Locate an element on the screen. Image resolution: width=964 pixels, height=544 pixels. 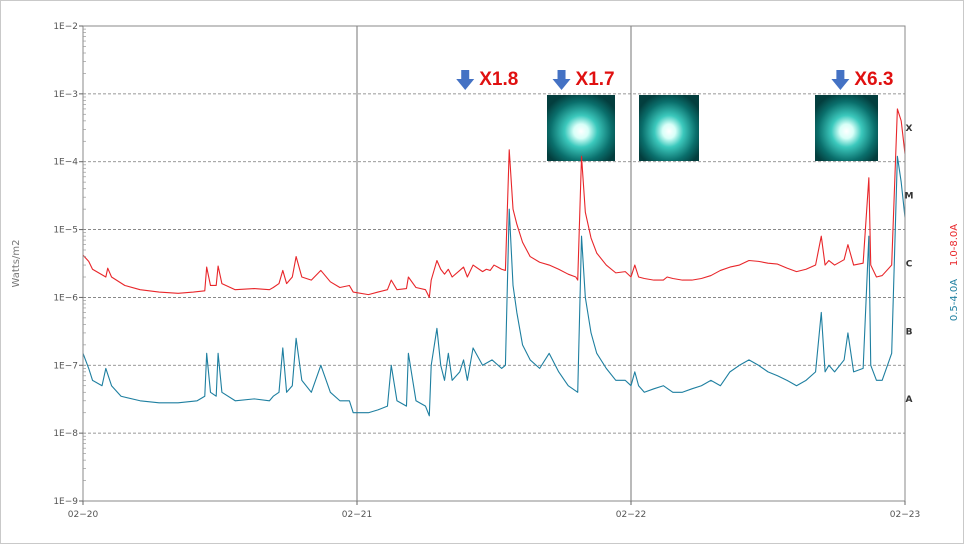
x-tick-label: 02−23 is located at coordinates (905, 515).